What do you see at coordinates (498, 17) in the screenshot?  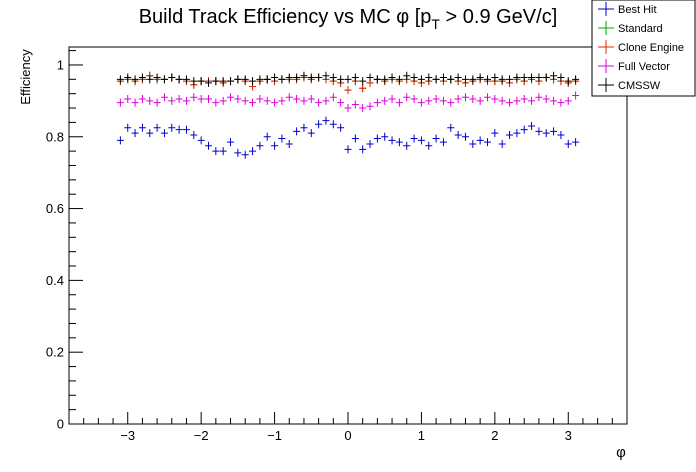 I see `chart-title-tail: > 0.9 GeV/c]` at bounding box center [498, 17].